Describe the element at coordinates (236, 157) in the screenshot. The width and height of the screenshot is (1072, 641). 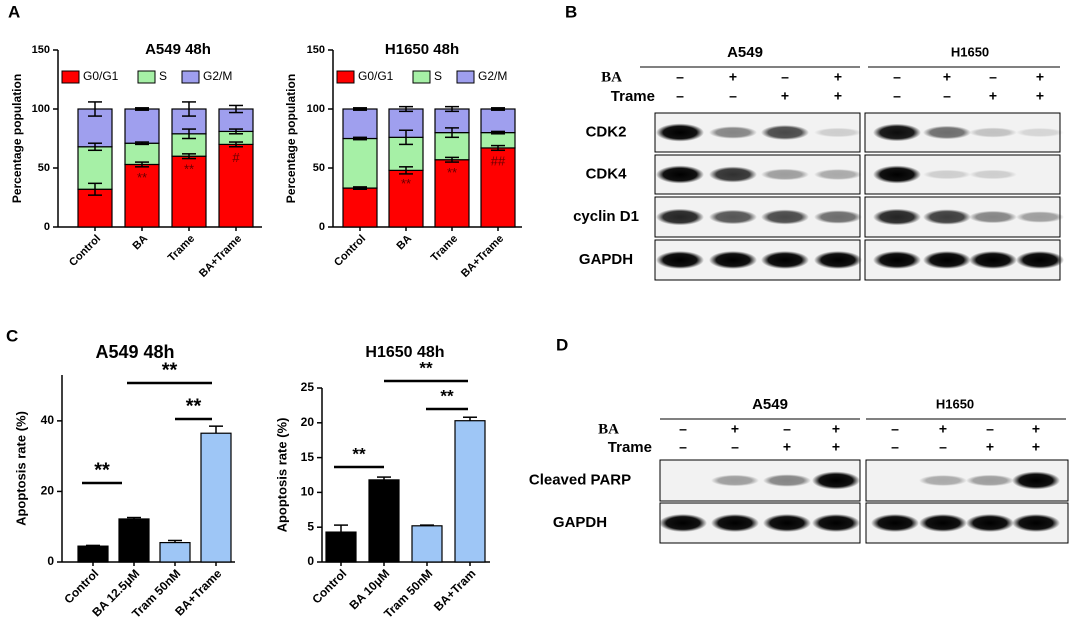
I see `significance: #` at that location.